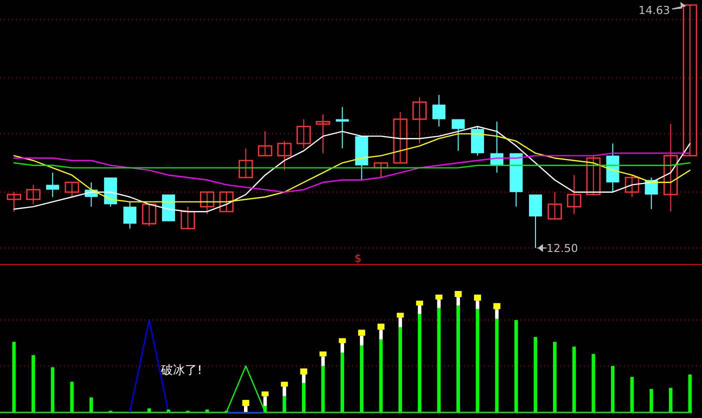 The height and width of the screenshot is (418, 702). I want to click on annotation: 破冰了!, so click(181, 370).